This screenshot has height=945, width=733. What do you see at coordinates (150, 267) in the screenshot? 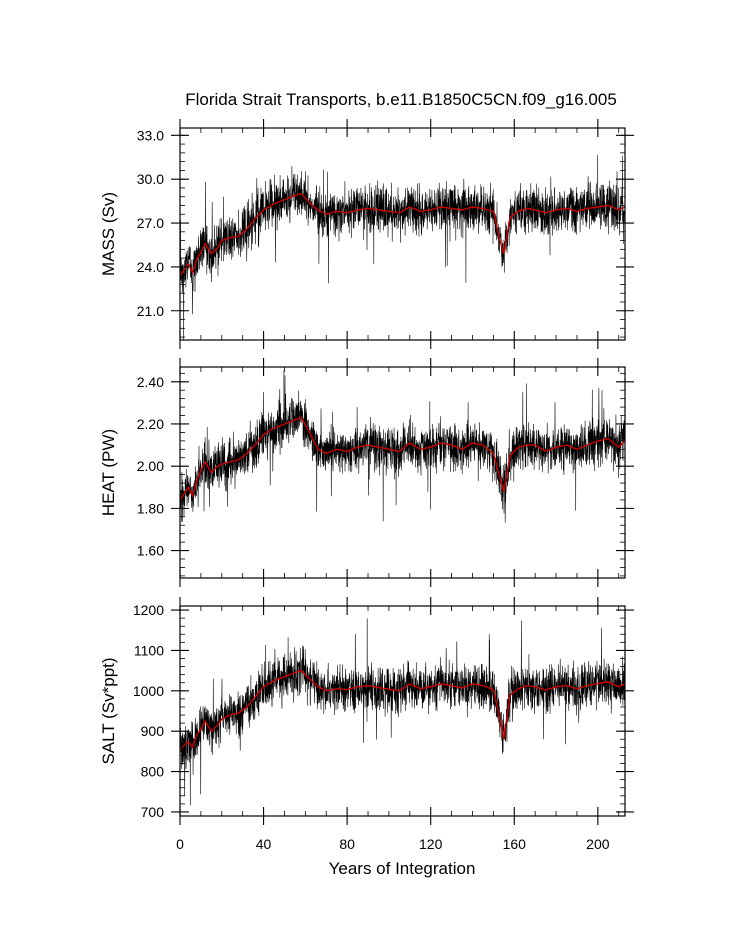
I see `y-tick-label: 24.0` at bounding box center [150, 267].